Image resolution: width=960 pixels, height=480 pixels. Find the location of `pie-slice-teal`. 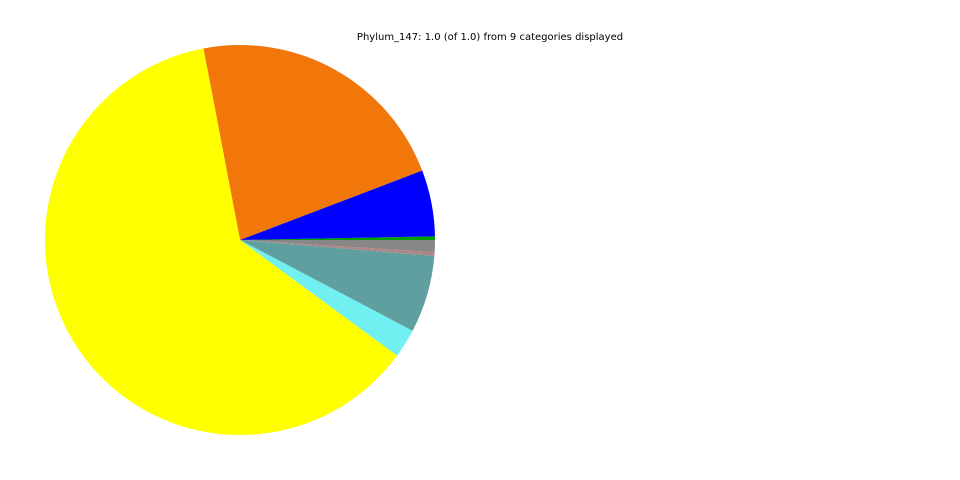

pie-slice-teal is located at coordinates (337, 285).